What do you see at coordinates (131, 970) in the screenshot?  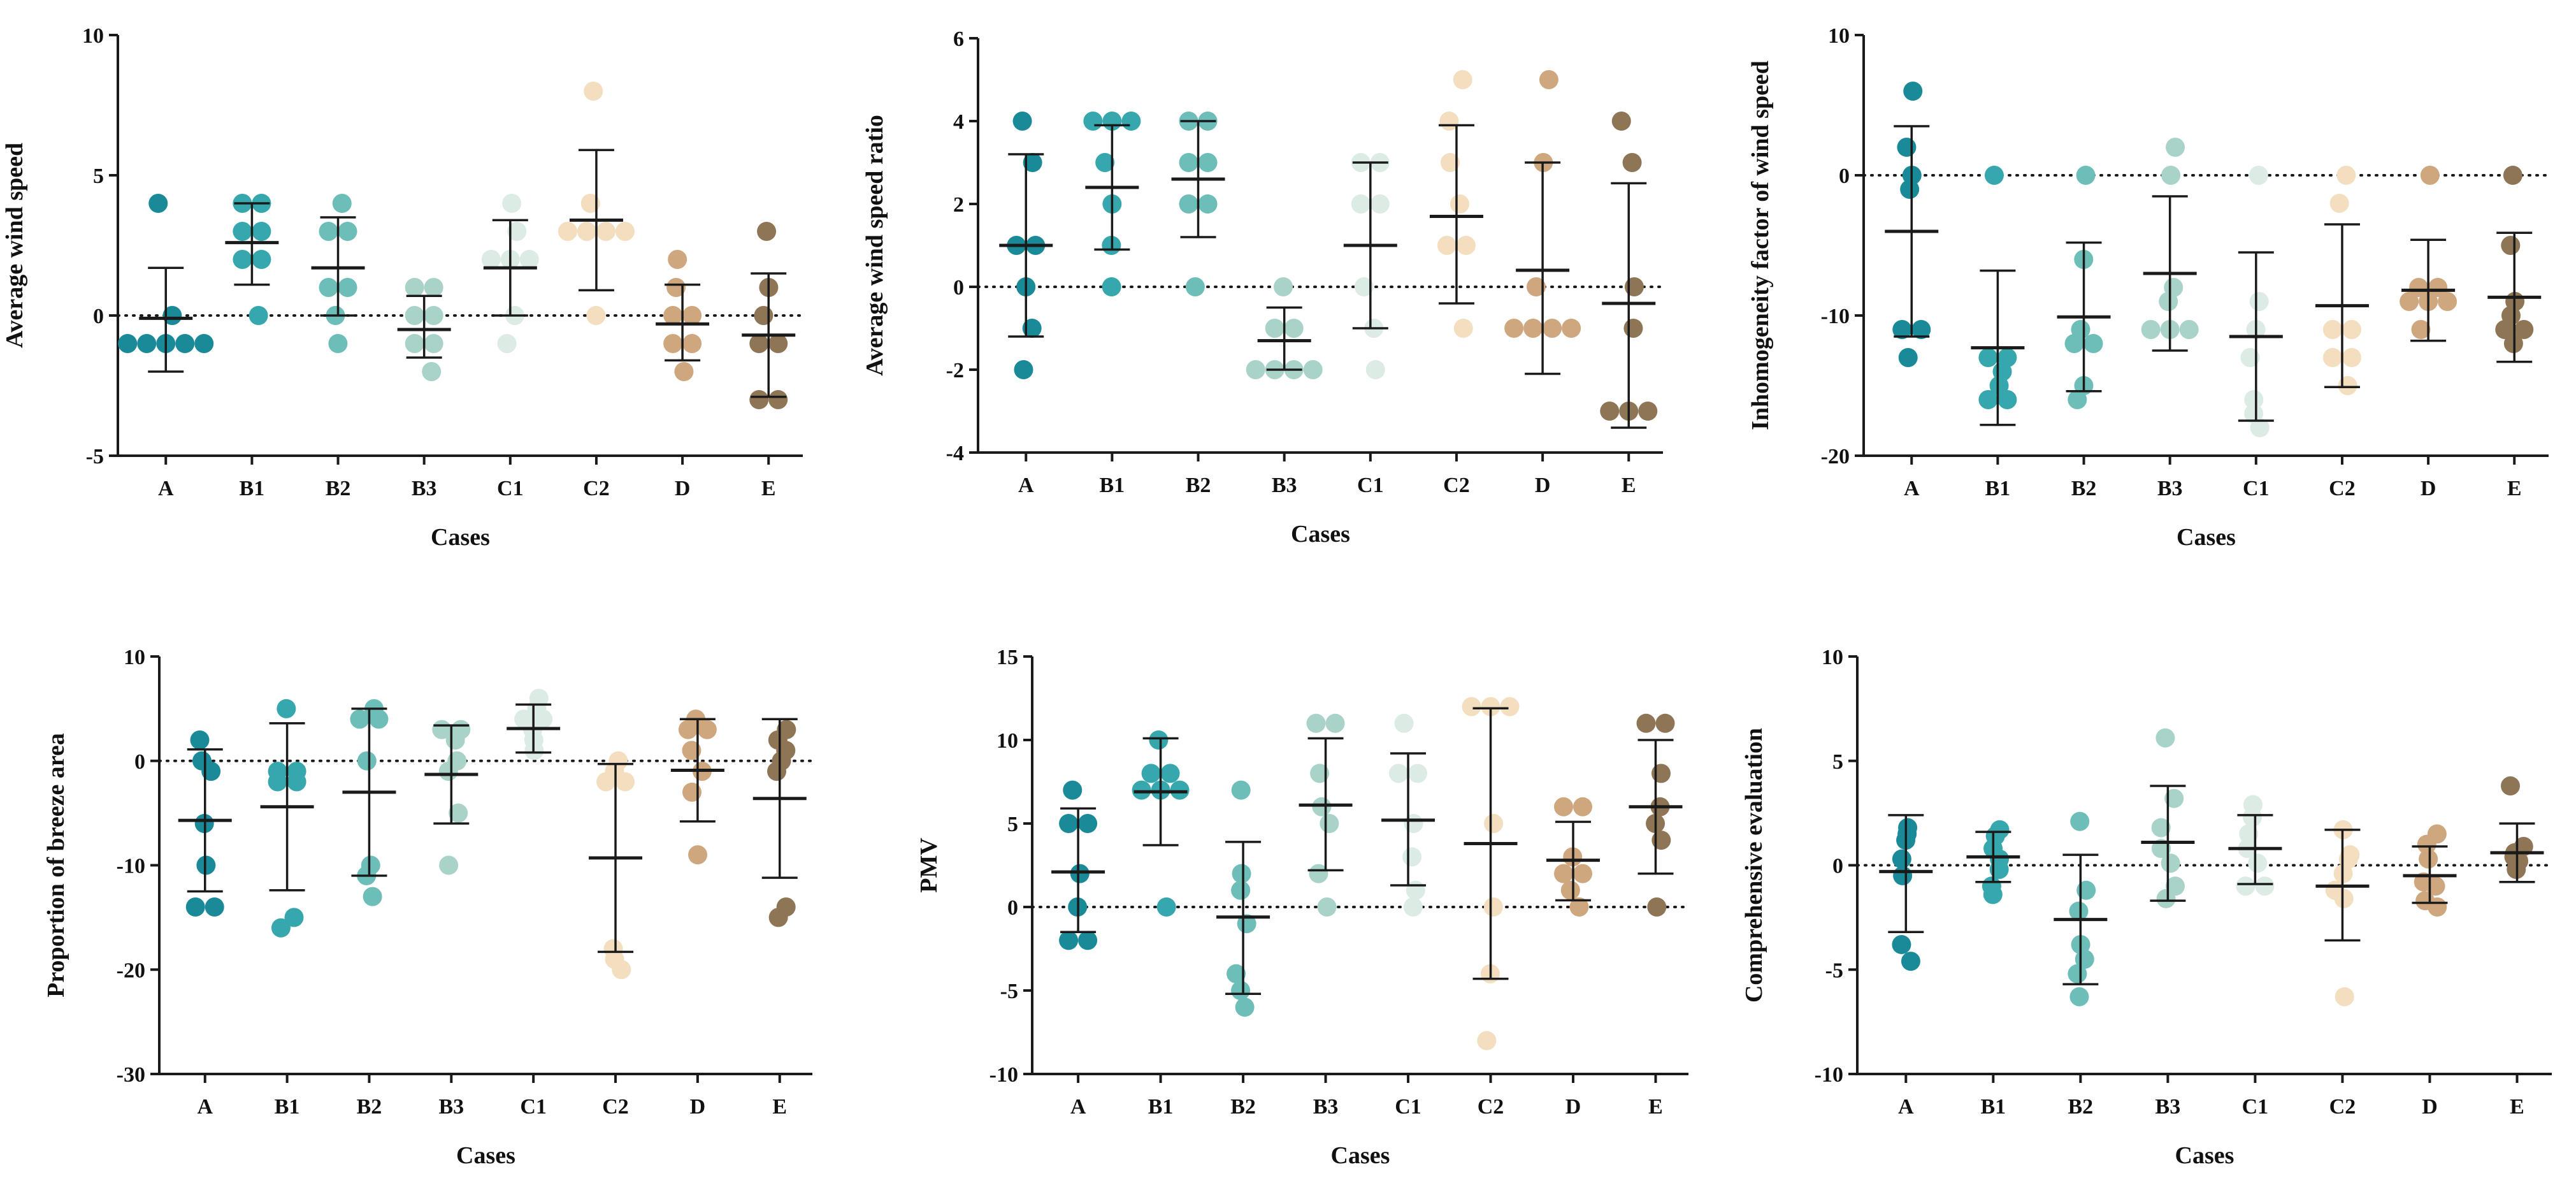 I see `y-tick-label: -20` at bounding box center [131, 970].